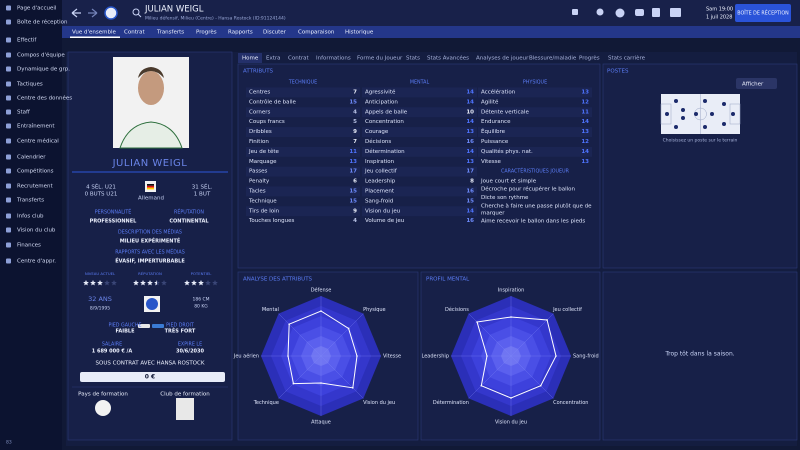  Describe the element at coordinates (240, 33) in the screenshot. I see `menu-item: Rapports` at that location.